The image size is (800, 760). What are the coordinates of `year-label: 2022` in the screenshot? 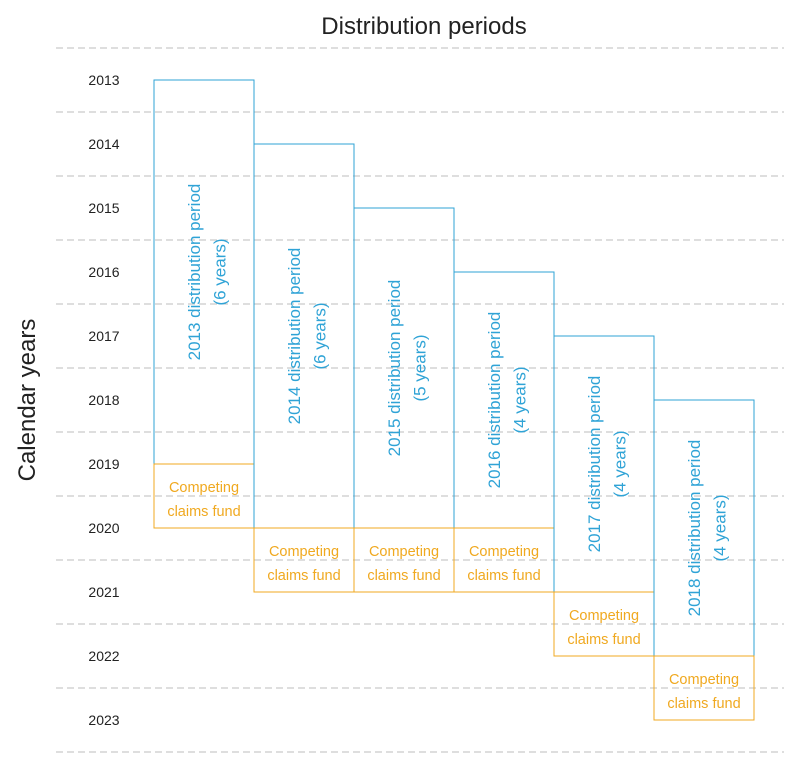 It's located at (103, 656).